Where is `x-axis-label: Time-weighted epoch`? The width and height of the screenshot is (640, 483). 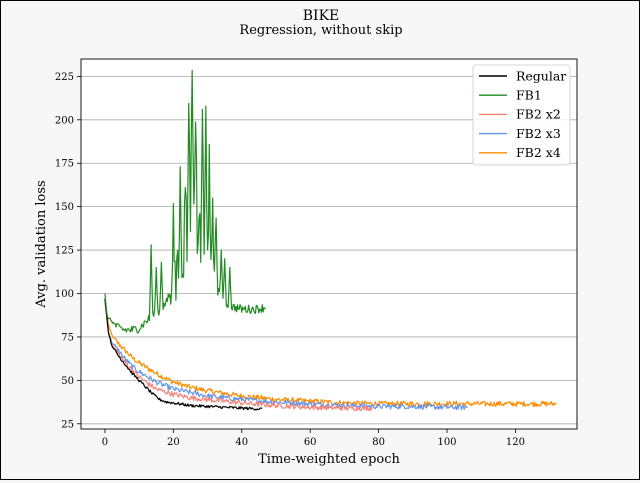 x-axis-label: Time-weighted epoch is located at coordinates (329, 459).